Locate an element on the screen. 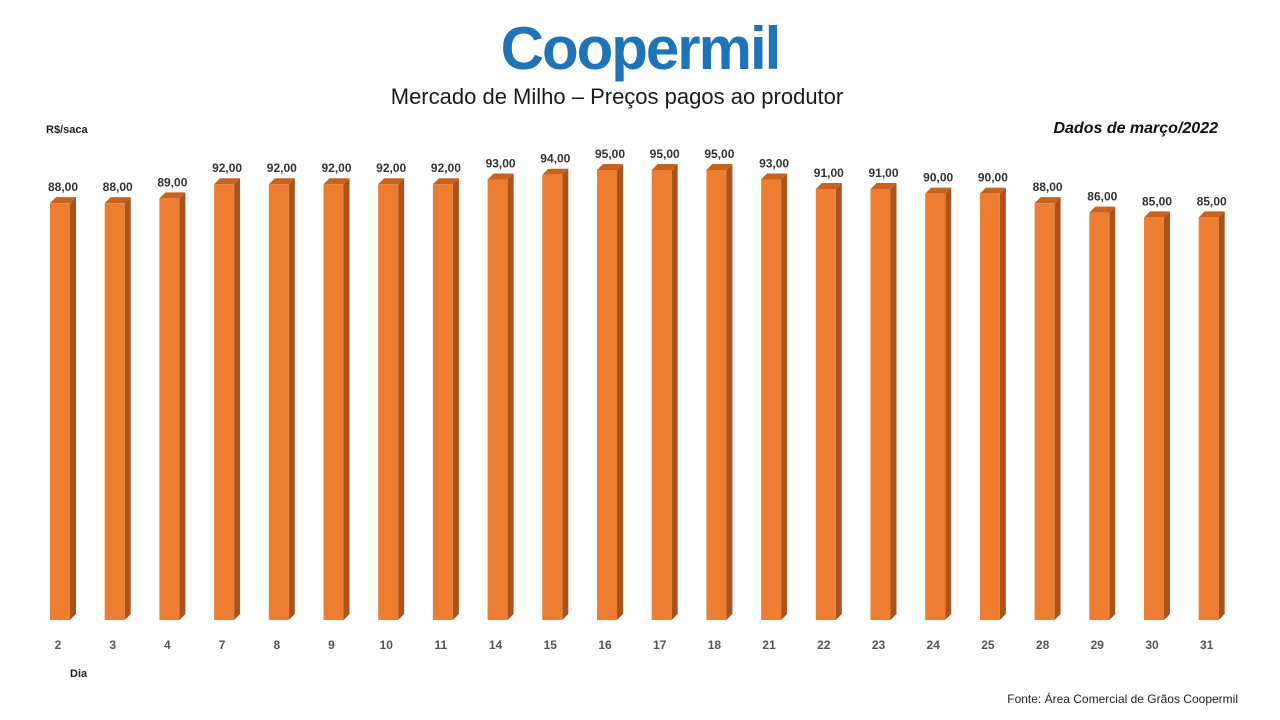  x-tick-label: 9 is located at coordinates (331, 645).